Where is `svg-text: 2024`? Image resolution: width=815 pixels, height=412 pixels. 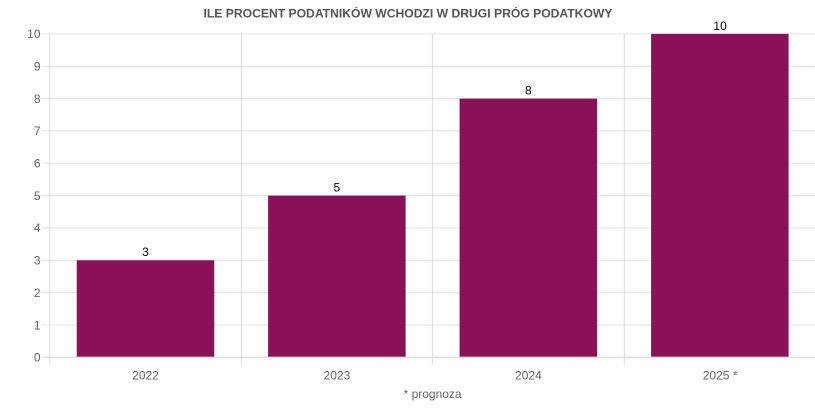
svg-text: 2024 is located at coordinates (528, 375).